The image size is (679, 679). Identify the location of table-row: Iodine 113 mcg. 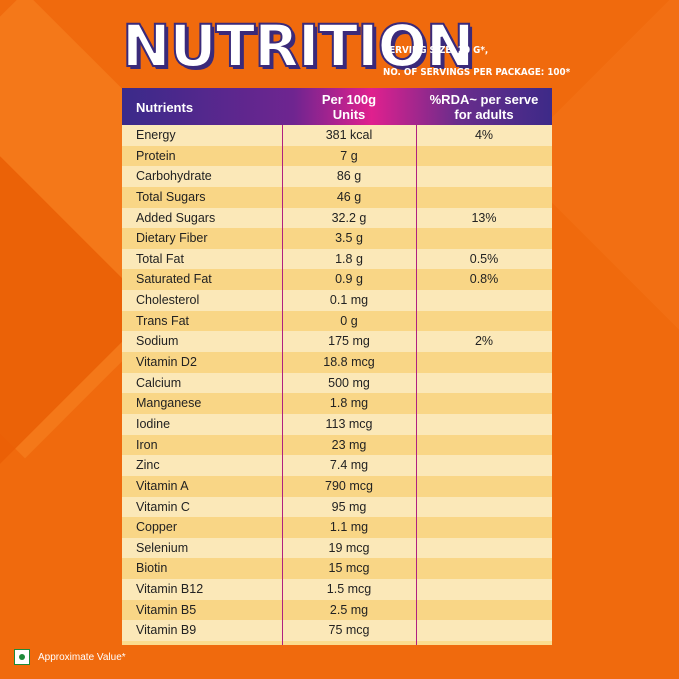
(337, 424).